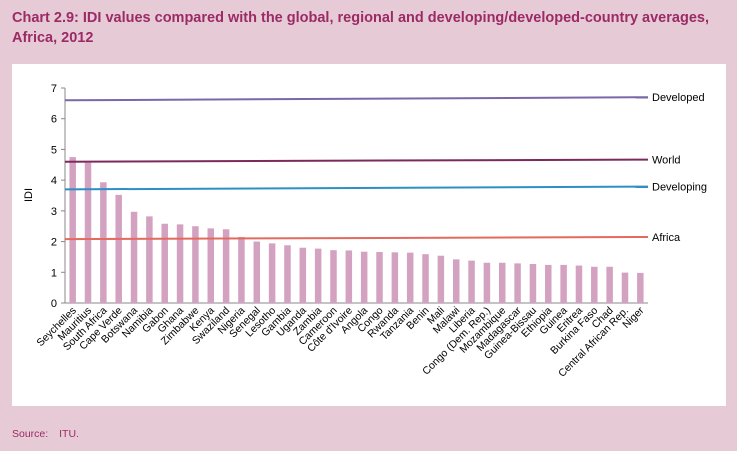  What do you see at coordinates (30, 434) in the screenshot?
I see `source-label: Source:` at bounding box center [30, 434].